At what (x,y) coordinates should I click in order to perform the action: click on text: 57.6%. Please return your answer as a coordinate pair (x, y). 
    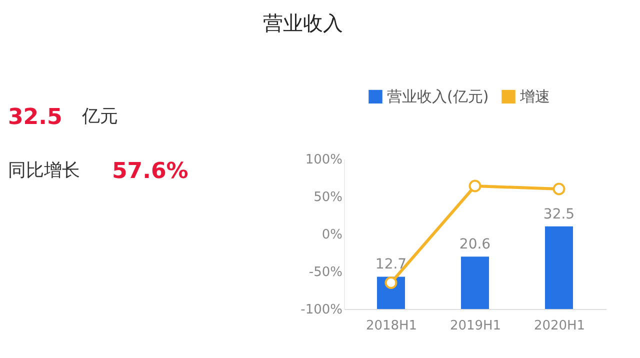
    Looking at the image, I should click on (150, 171).